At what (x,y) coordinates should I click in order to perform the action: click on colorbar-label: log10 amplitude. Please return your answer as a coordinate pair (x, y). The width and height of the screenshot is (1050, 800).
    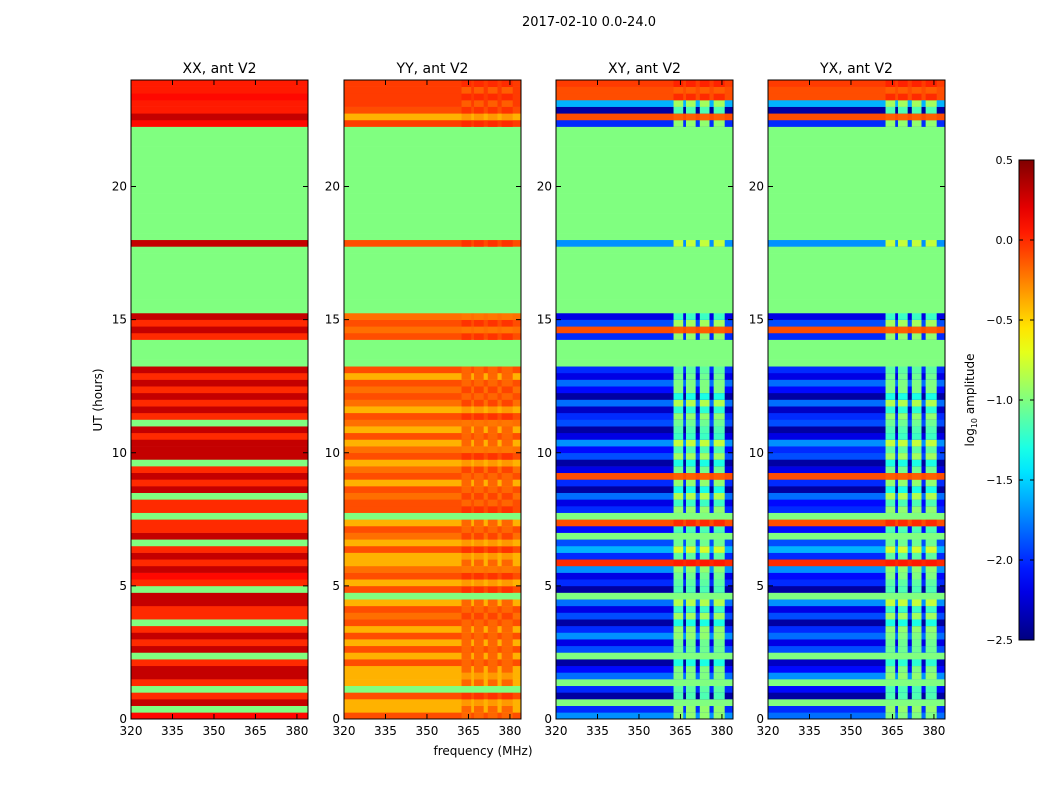
    Looking at the image, I should click on (971, 400).